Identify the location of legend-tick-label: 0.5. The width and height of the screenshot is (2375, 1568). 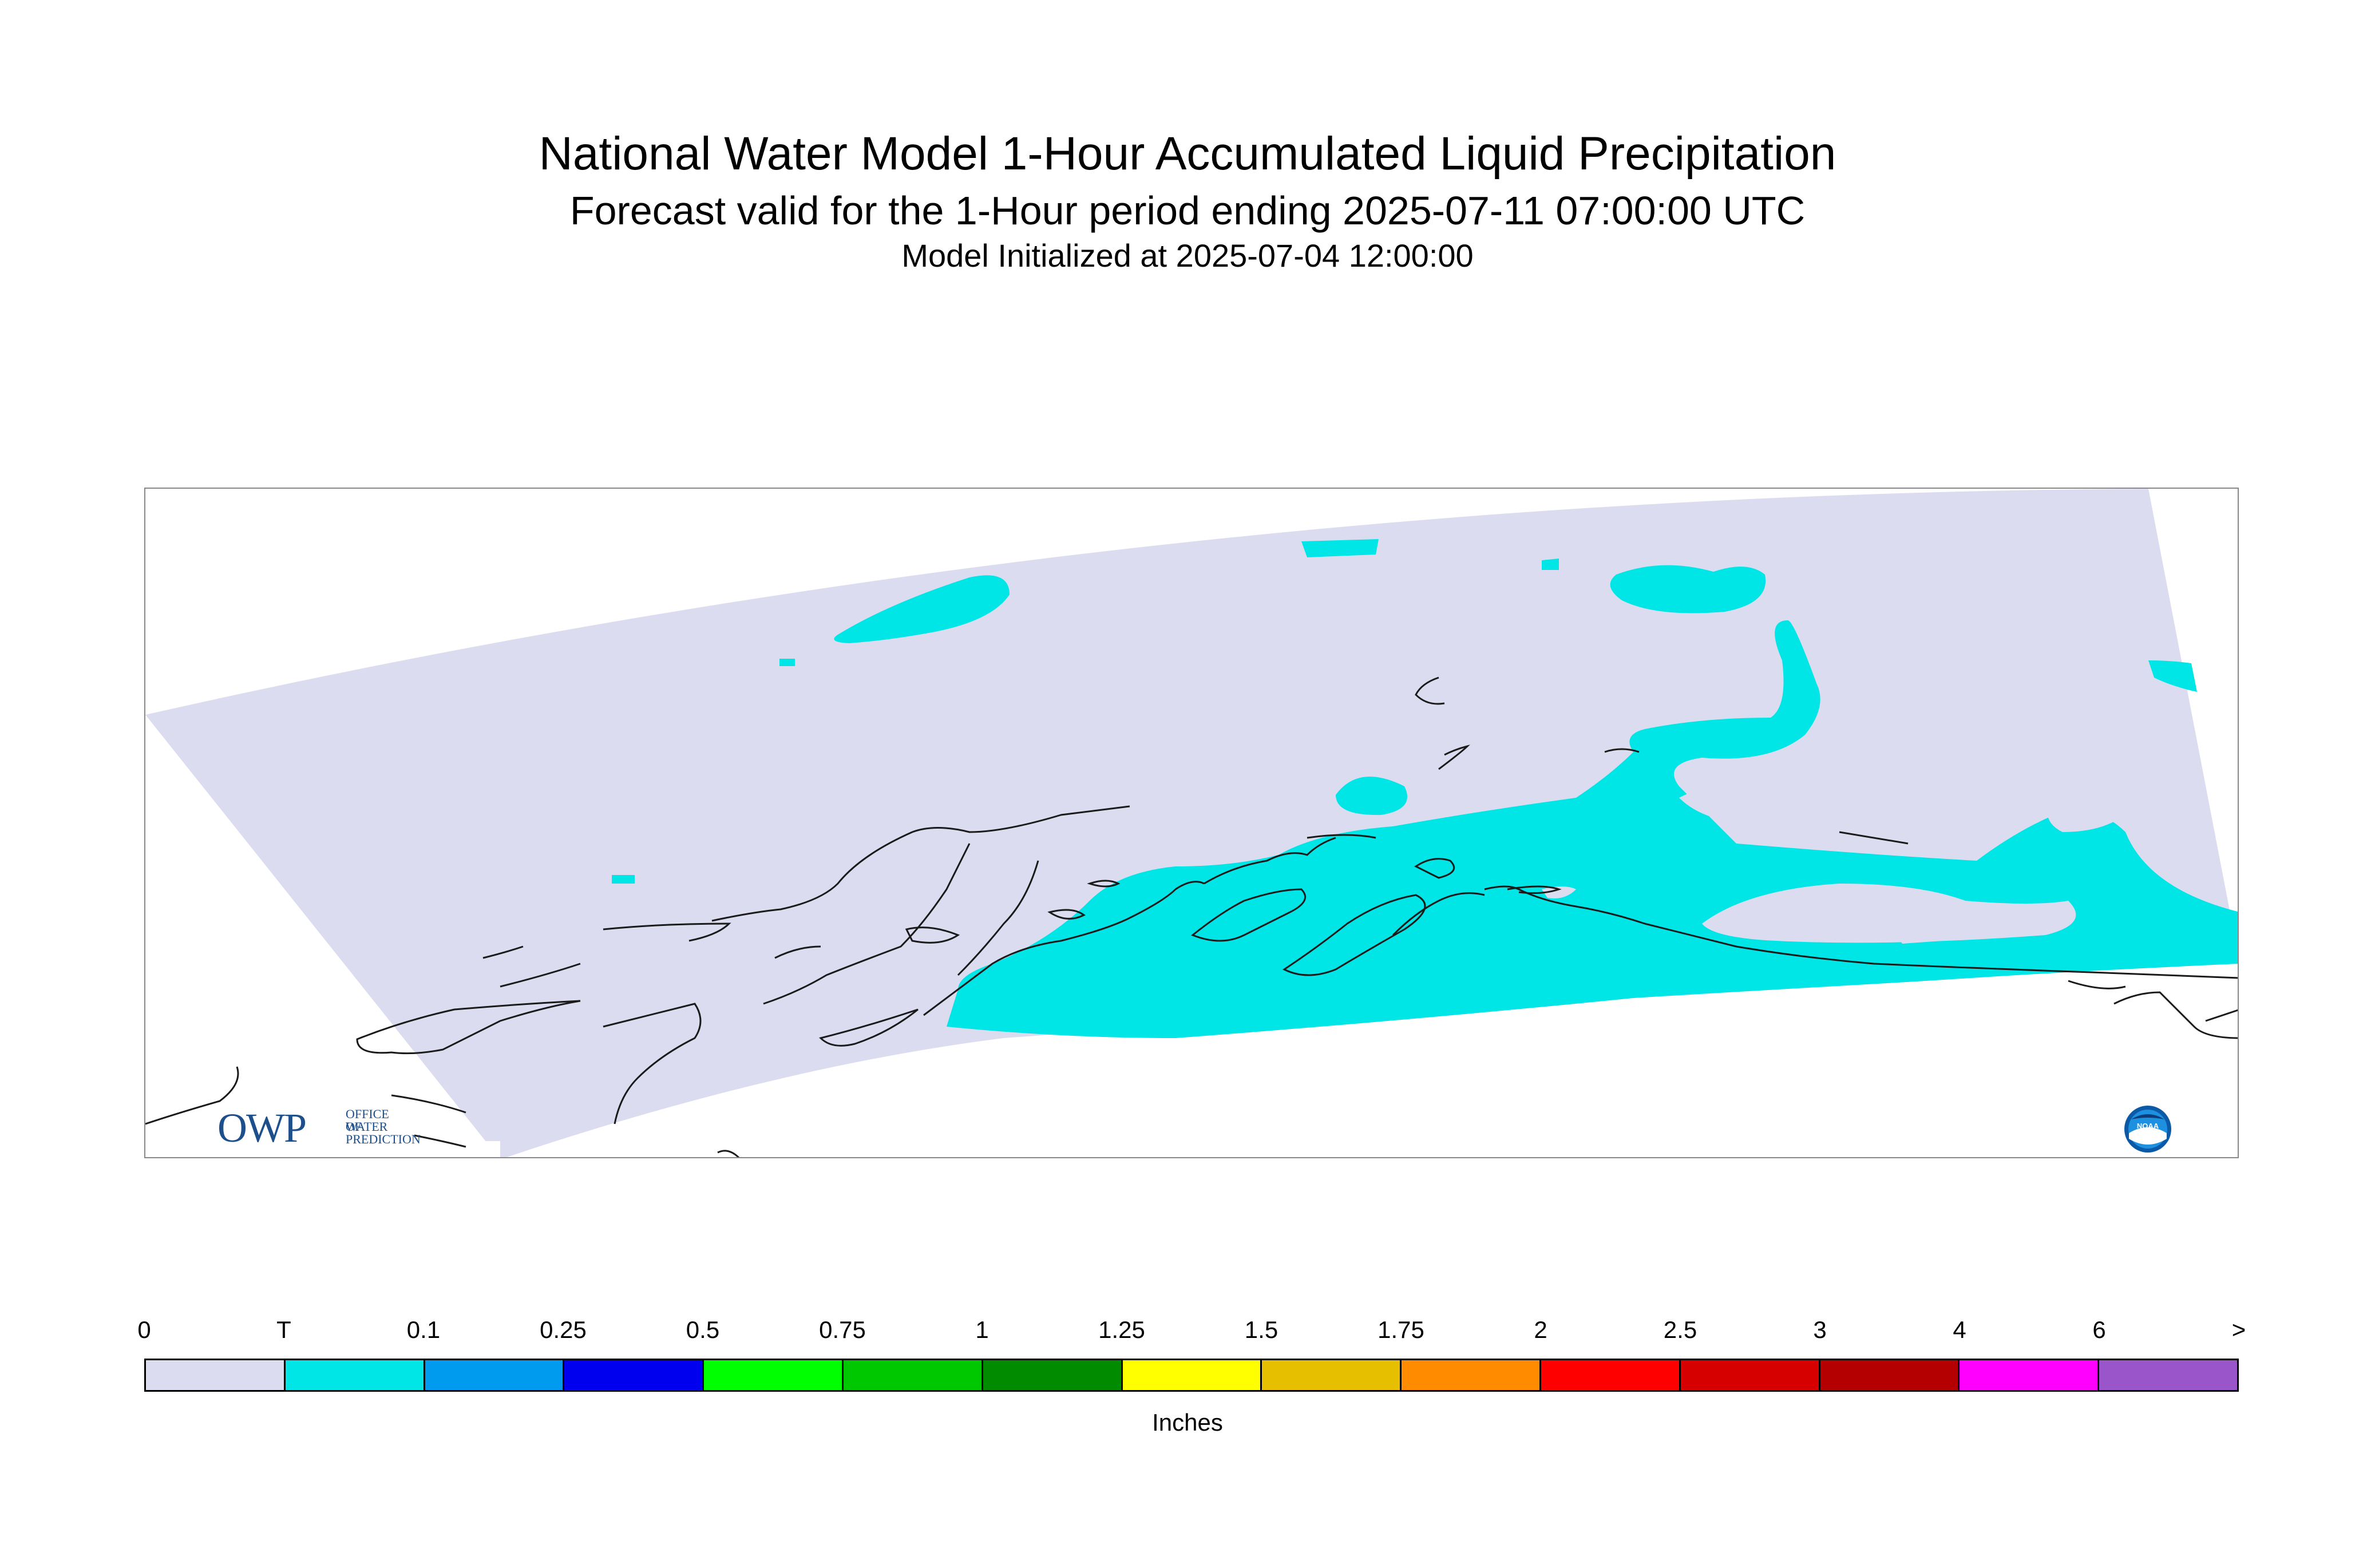
(703, 1329).